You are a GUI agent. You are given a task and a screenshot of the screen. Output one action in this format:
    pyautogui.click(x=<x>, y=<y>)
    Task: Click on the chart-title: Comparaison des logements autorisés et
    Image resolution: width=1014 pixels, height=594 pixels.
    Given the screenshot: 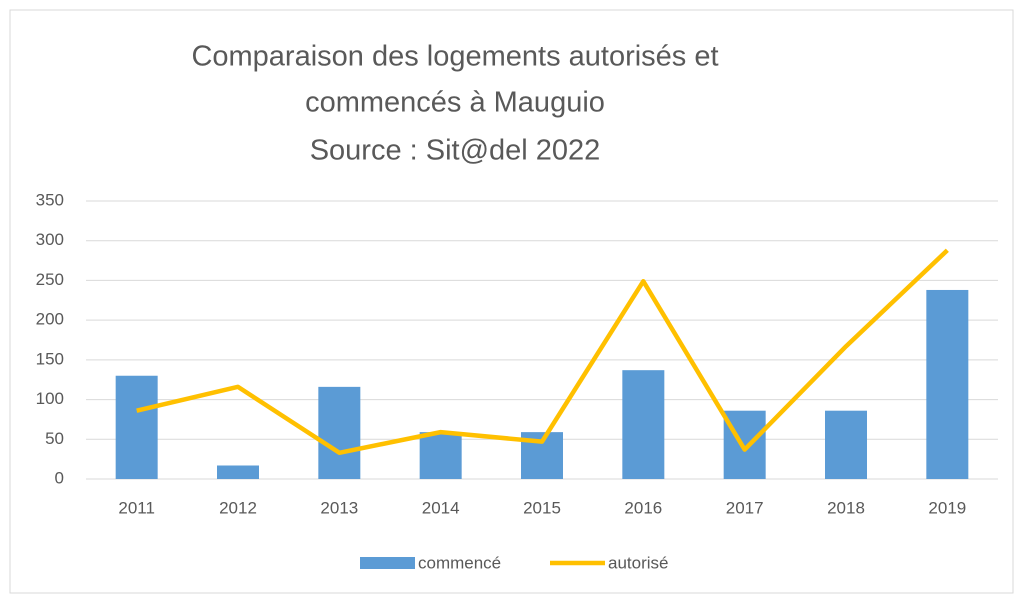 What is the action you would take?
    pyautogui.click(x=454, y=57)
    